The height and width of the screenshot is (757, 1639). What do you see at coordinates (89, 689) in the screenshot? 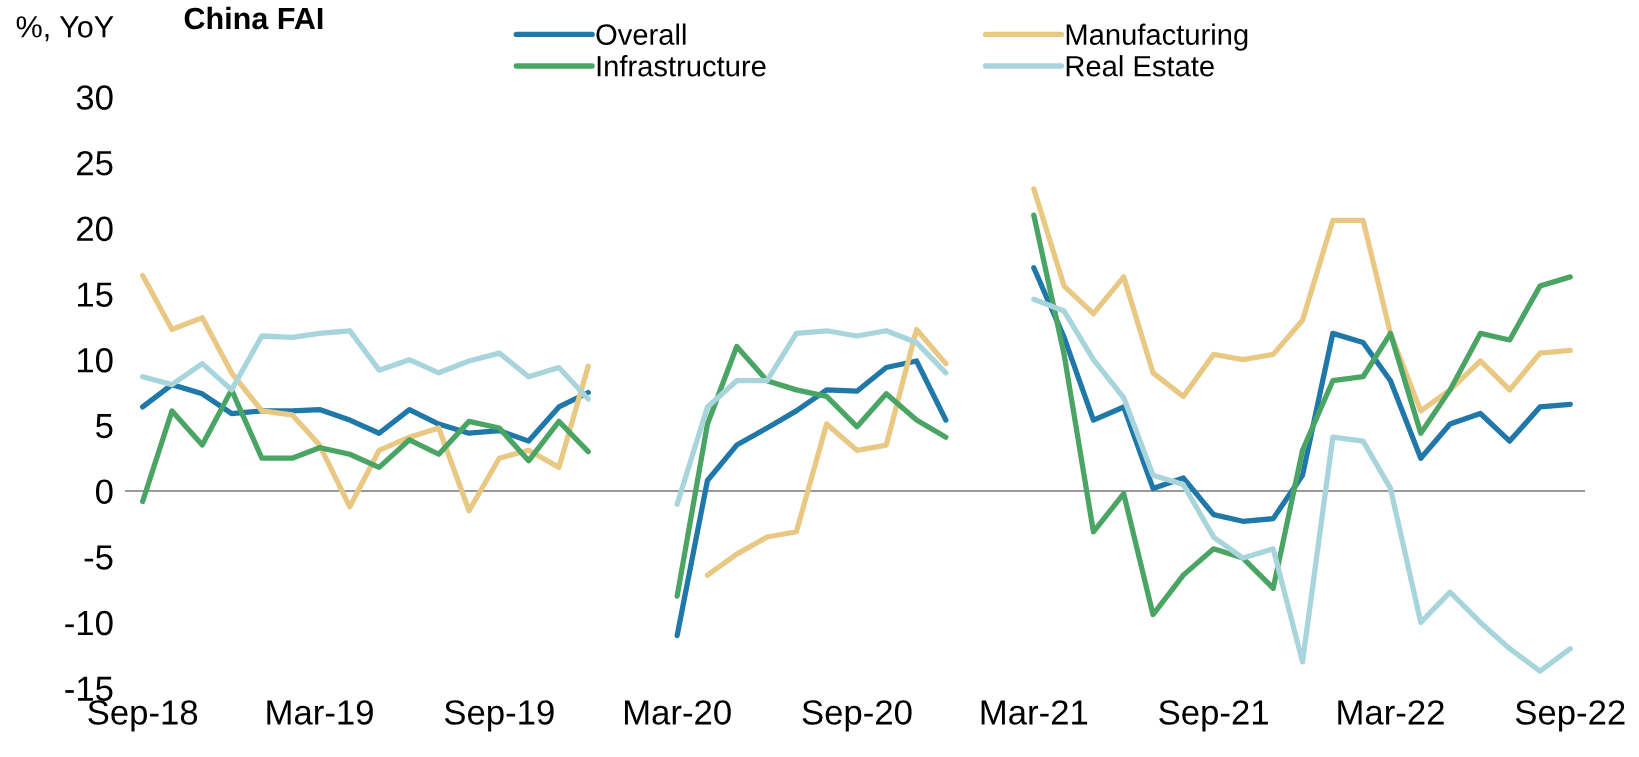
I see `y-tick-label: -15` at bounding box center [89, 689].